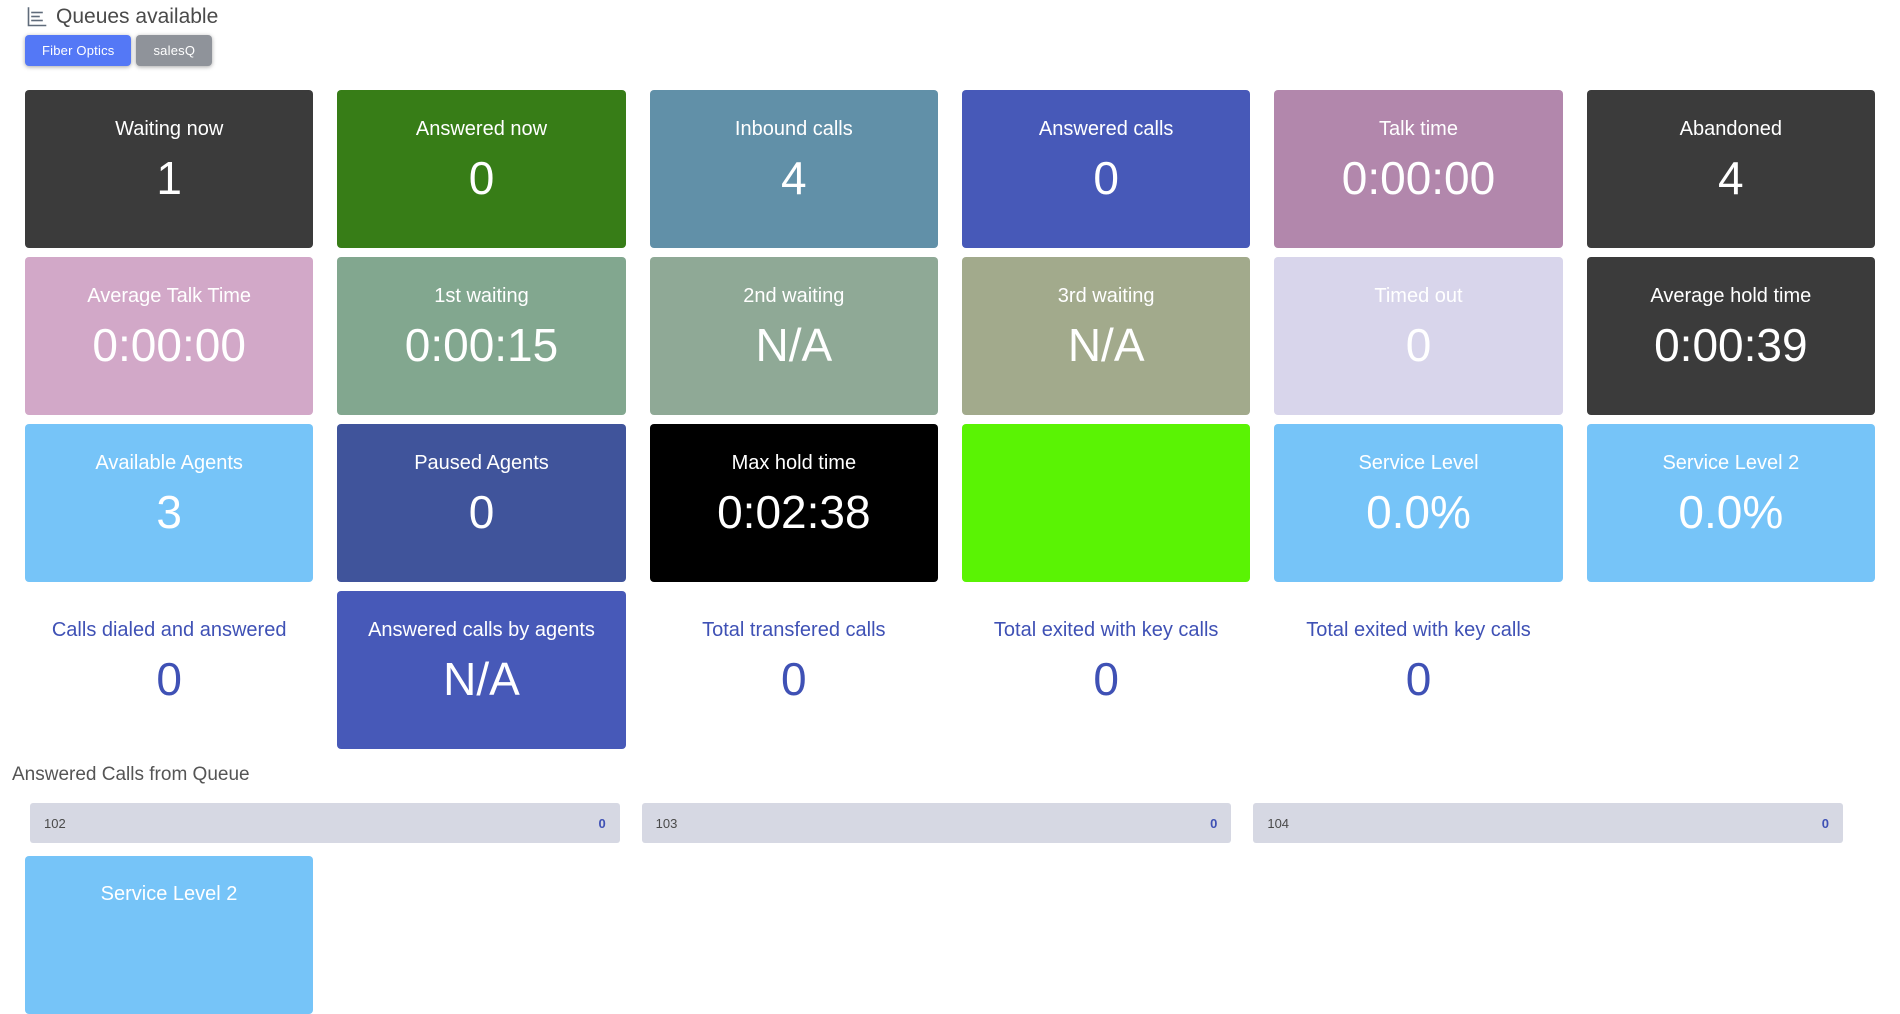  What do you see at coordinates (794, 463) in the screenshot?
I see `tile-label: Max hold time` at bounding box center [794, 463].